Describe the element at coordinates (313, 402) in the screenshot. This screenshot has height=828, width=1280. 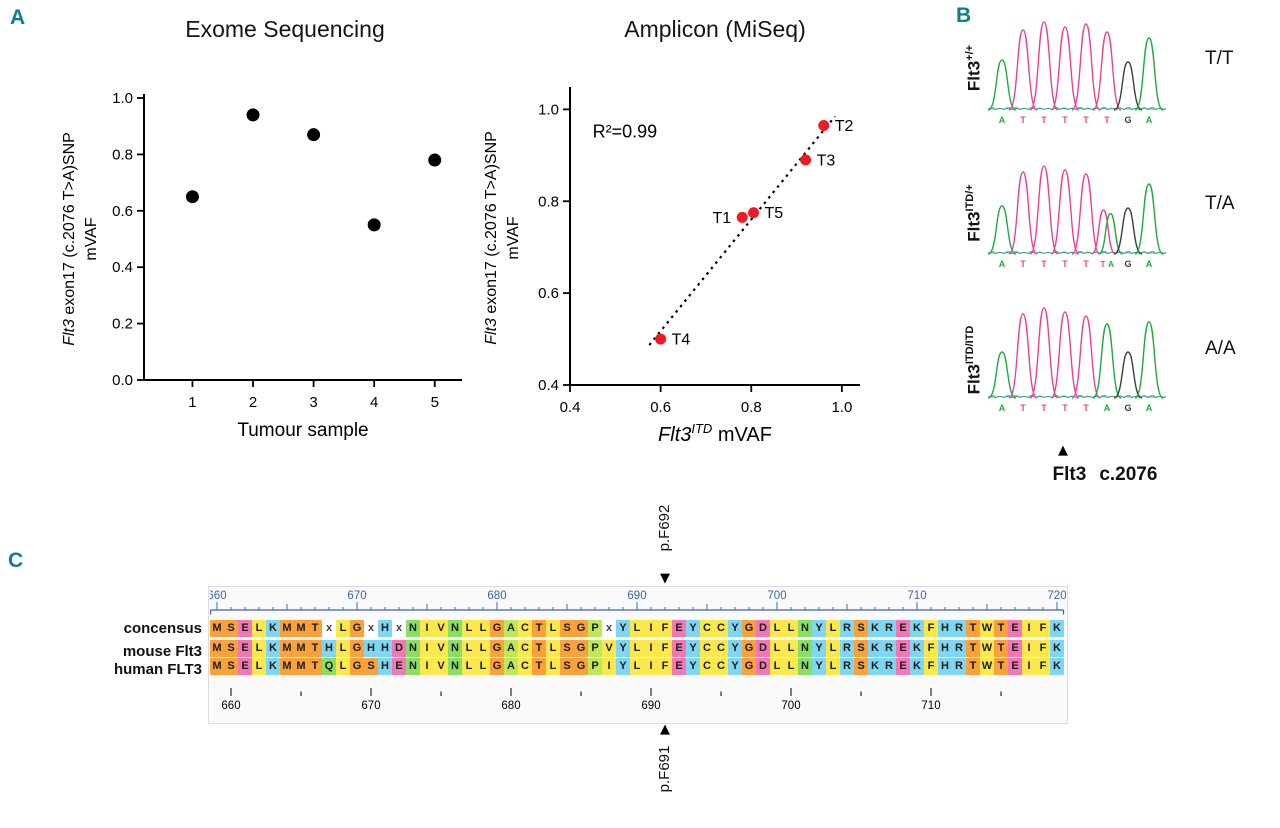
I see `svg-text: 3` at that location.